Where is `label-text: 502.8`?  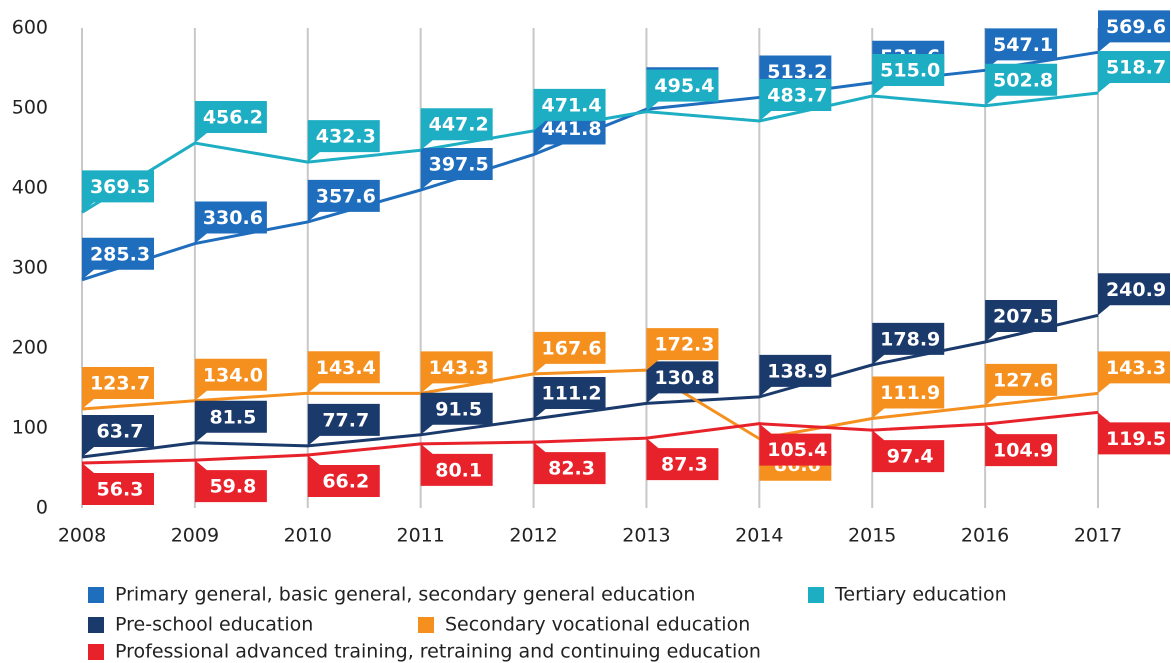
label-text: 502.8 is located at coordinates (1023, 80).